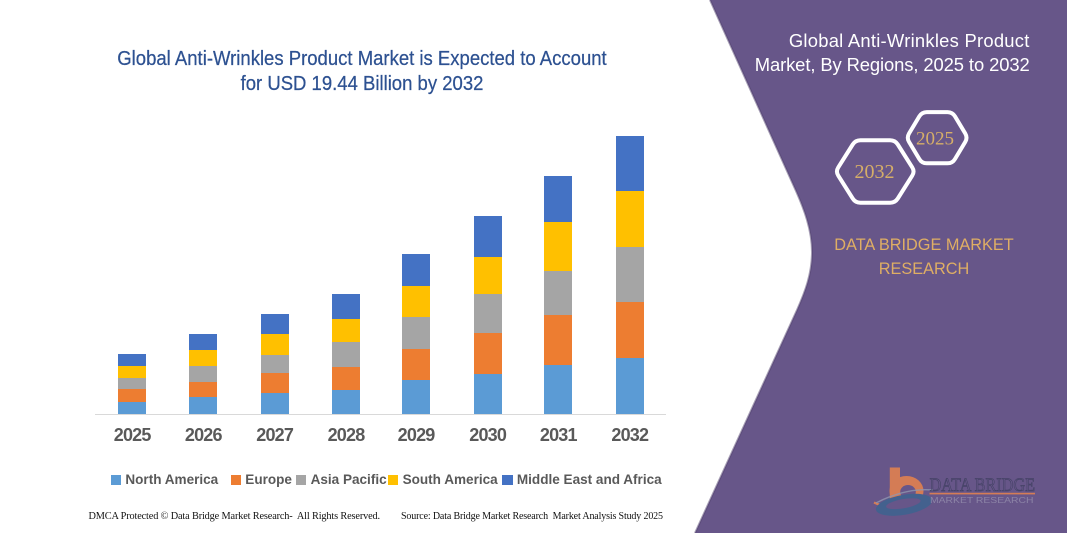  Describe the element at coordinates (982, 500) in the screenshot. I see `svg-text: MARKET RESEARCH` at that location.